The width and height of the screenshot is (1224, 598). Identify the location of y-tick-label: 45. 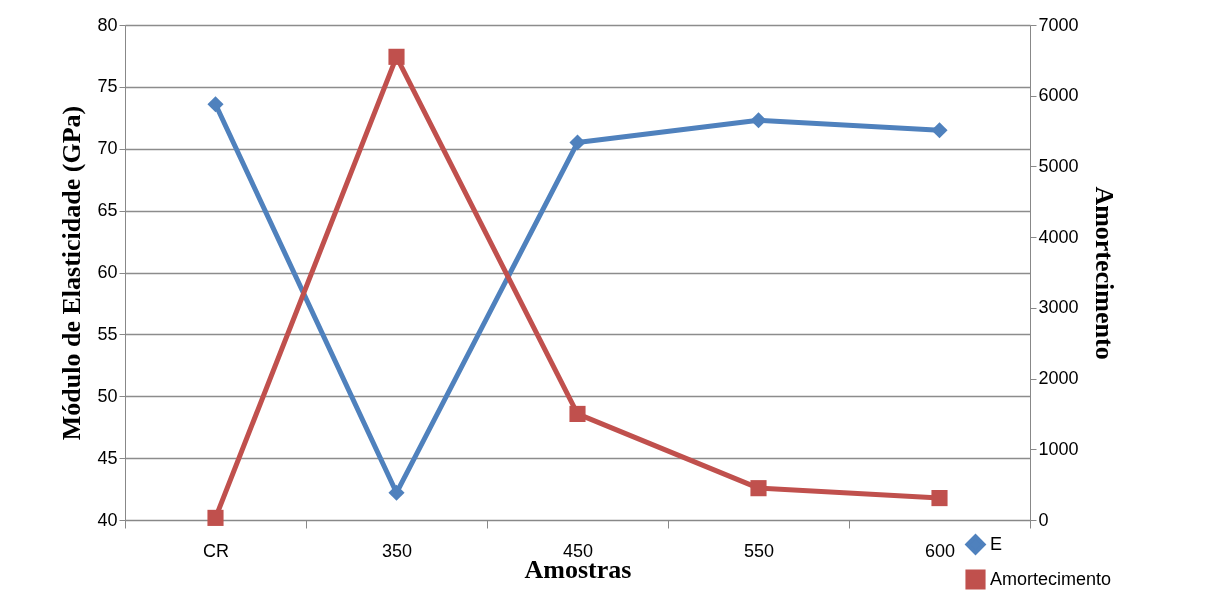
(107, 457).